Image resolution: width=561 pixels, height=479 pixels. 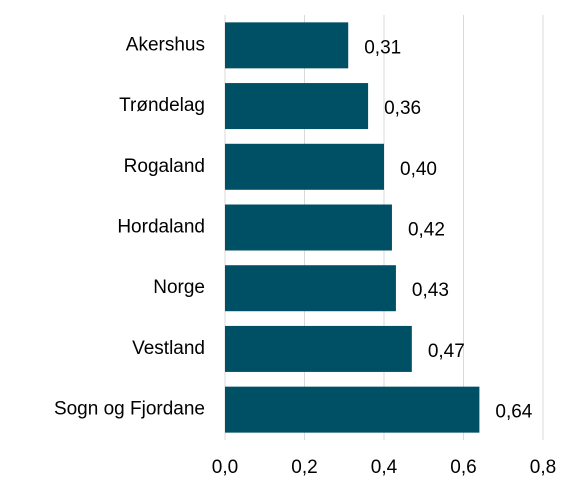 I want to click on data-label: 0,31, so click(x=382, y=47).